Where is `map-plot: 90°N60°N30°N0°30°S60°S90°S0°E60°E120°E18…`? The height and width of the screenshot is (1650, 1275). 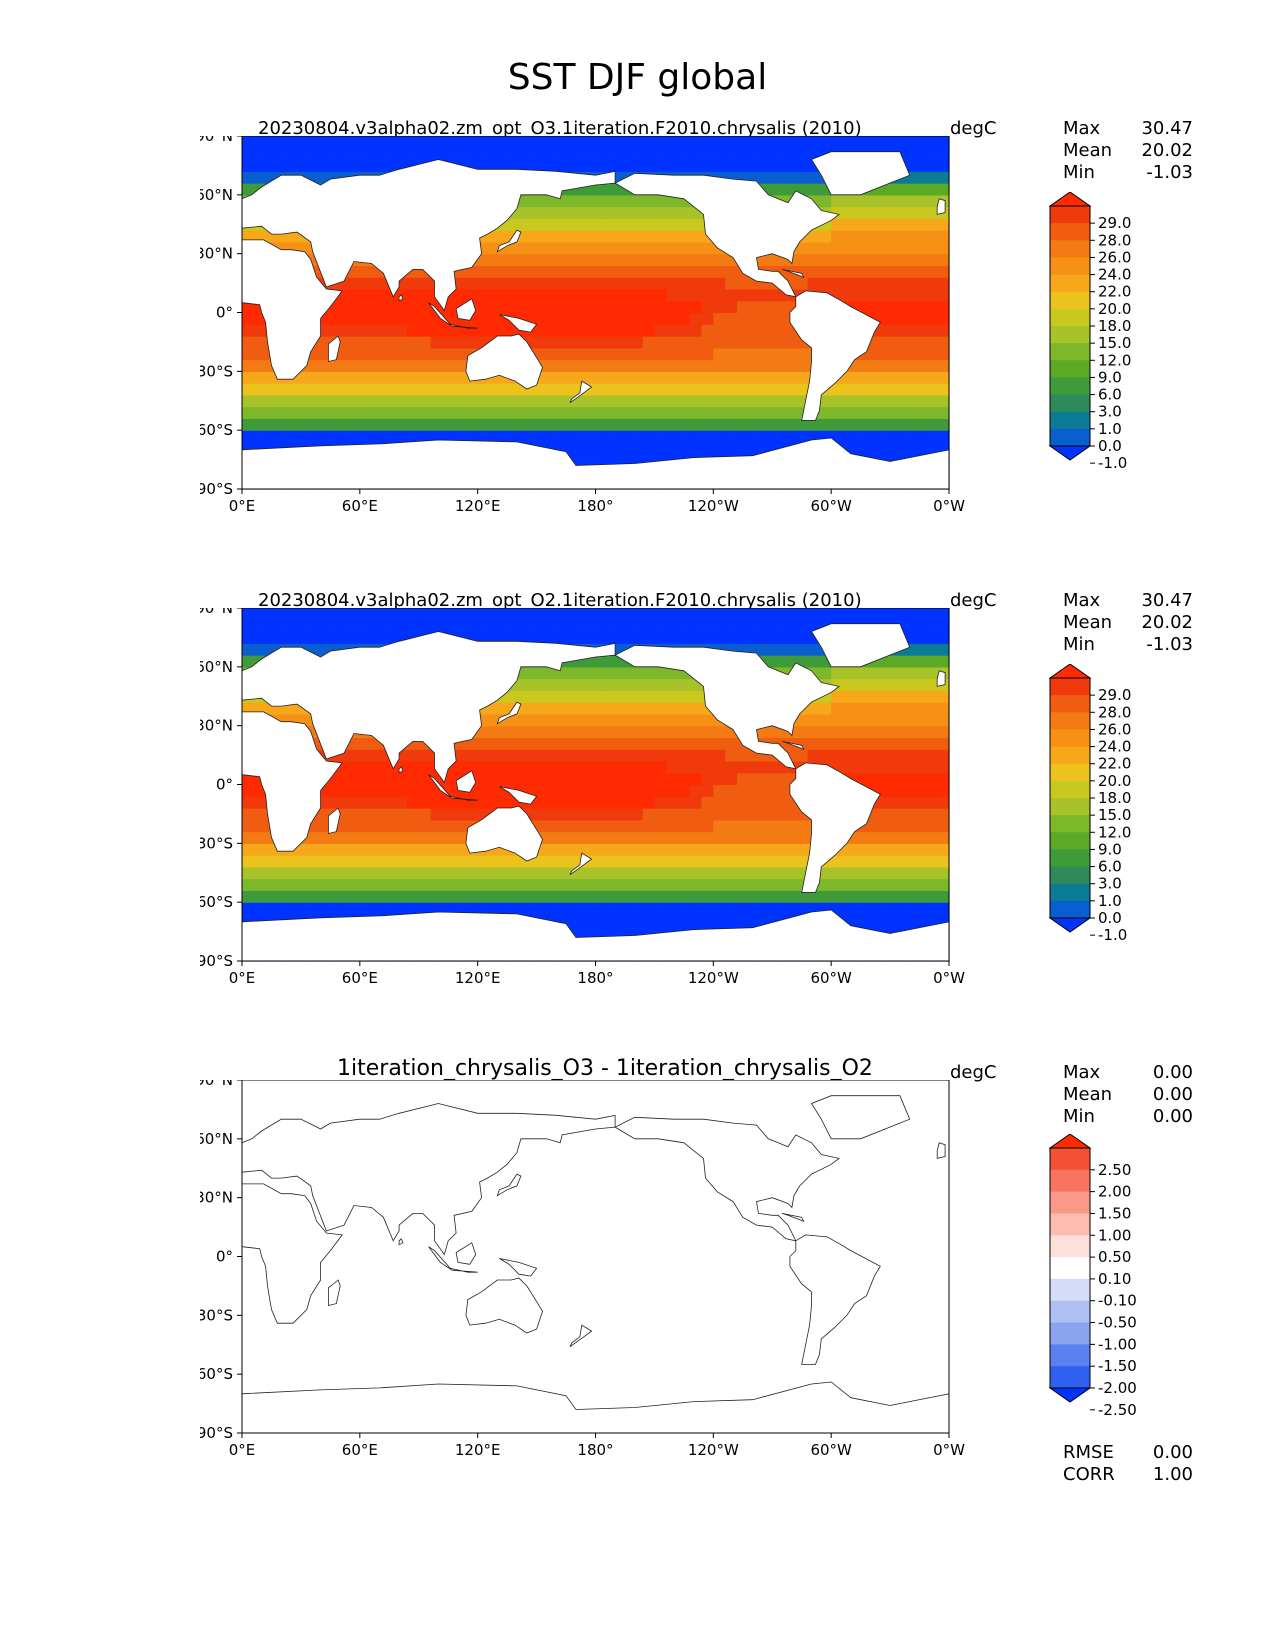 map-plot: 90°N60°N30°N0°30°S60°S90°S0°E60°E120°E18… is located at coordinates (582, 1269).